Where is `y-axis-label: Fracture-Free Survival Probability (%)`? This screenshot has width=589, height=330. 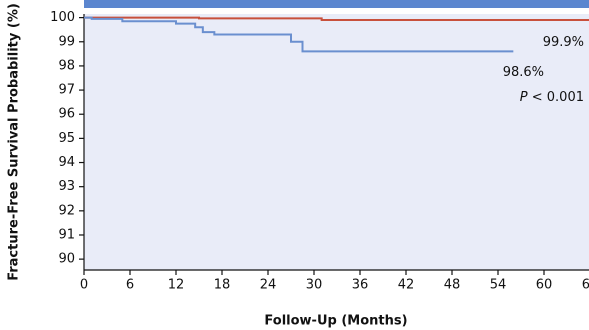
y-axis-label: Fracture-Free Survival Probability (%) is located at coordinates (14, 142).